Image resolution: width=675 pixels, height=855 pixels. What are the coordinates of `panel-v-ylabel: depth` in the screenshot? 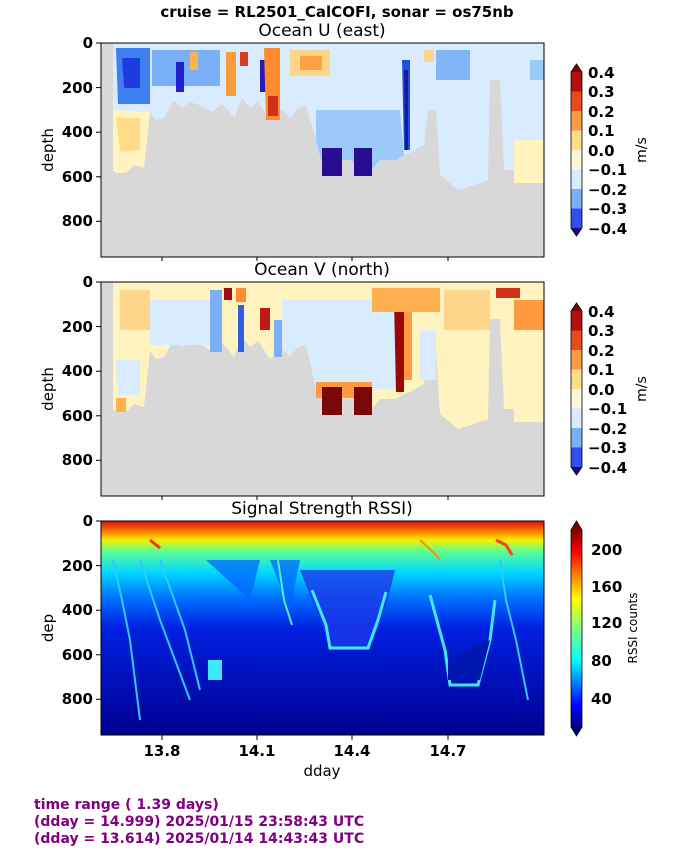 It's located at (48, 389).